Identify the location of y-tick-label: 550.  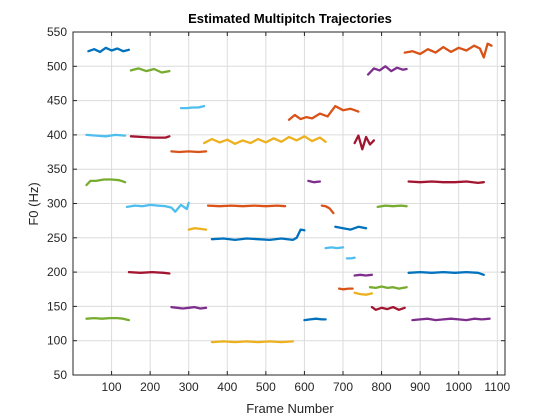
(57, 32).